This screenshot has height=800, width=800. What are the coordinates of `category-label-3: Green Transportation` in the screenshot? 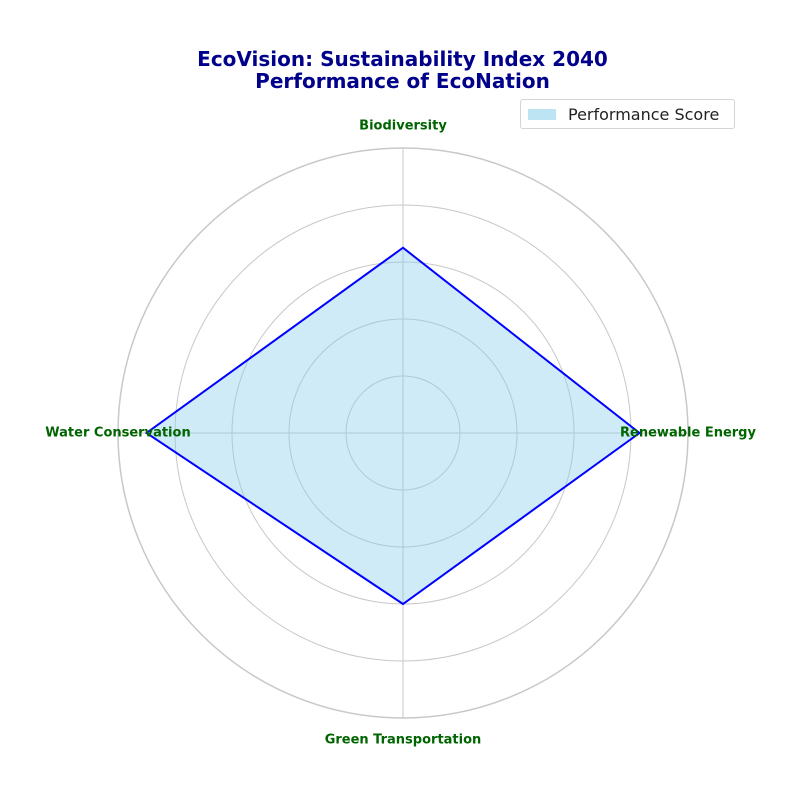 It's located at (403, 740).